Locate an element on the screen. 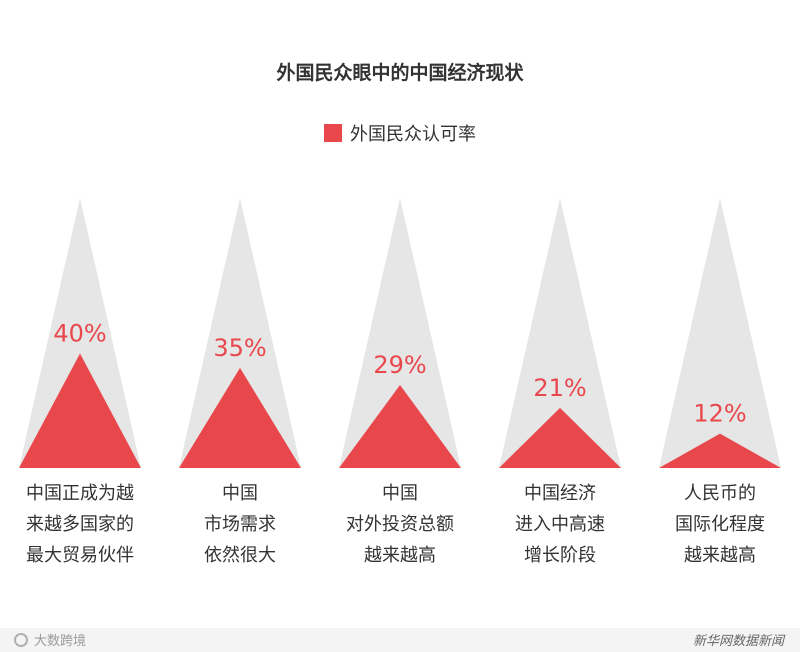 The width and height of the screenshot is (800, 652). category-label-line: 最大贸易伙伴 is located at coordinates (80, 555).